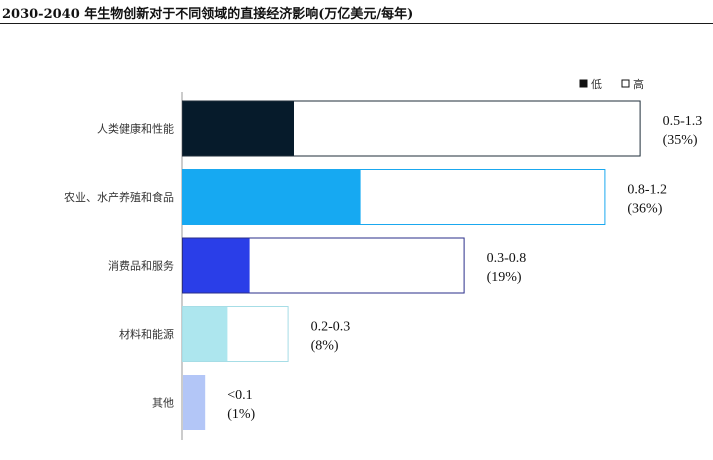 Image resolution: width=713 pixels, height=460 pixels. I want to click on title-bar: 2030-2040 年生物创新对于不同领域的直接经济影响(万亿美元/每年), so click(356, 12).